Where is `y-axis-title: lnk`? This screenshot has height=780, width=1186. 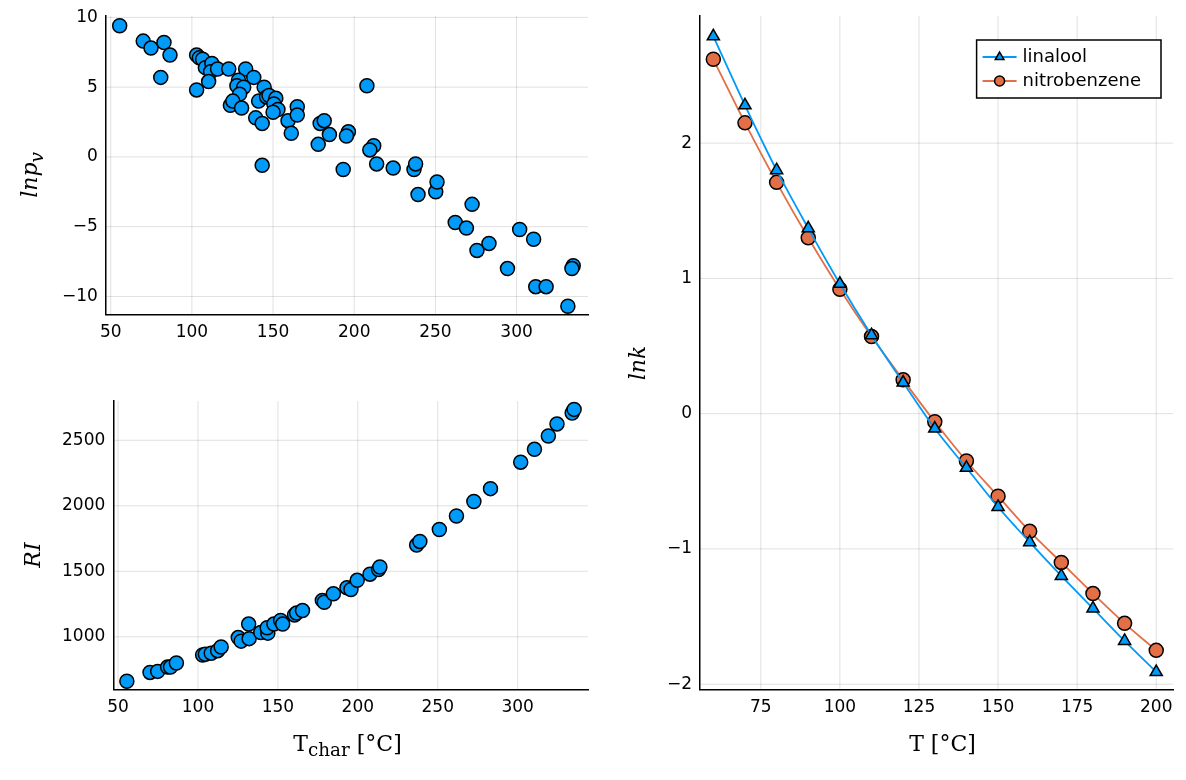 y-axis-title: lnk is located at coordinates (637, 362).